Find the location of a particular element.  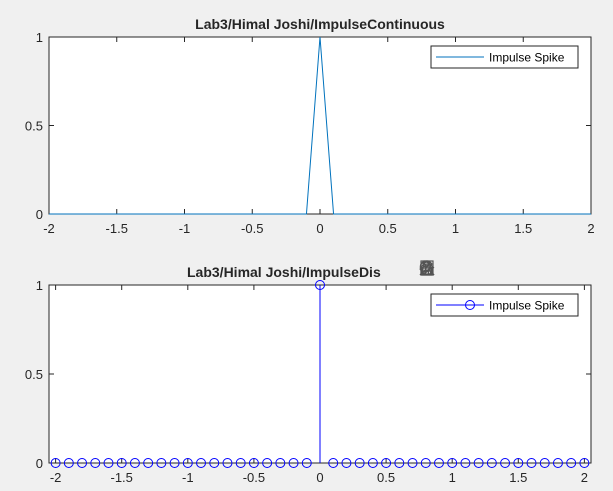

zoom-in-button is located at coordinates (477, 270).